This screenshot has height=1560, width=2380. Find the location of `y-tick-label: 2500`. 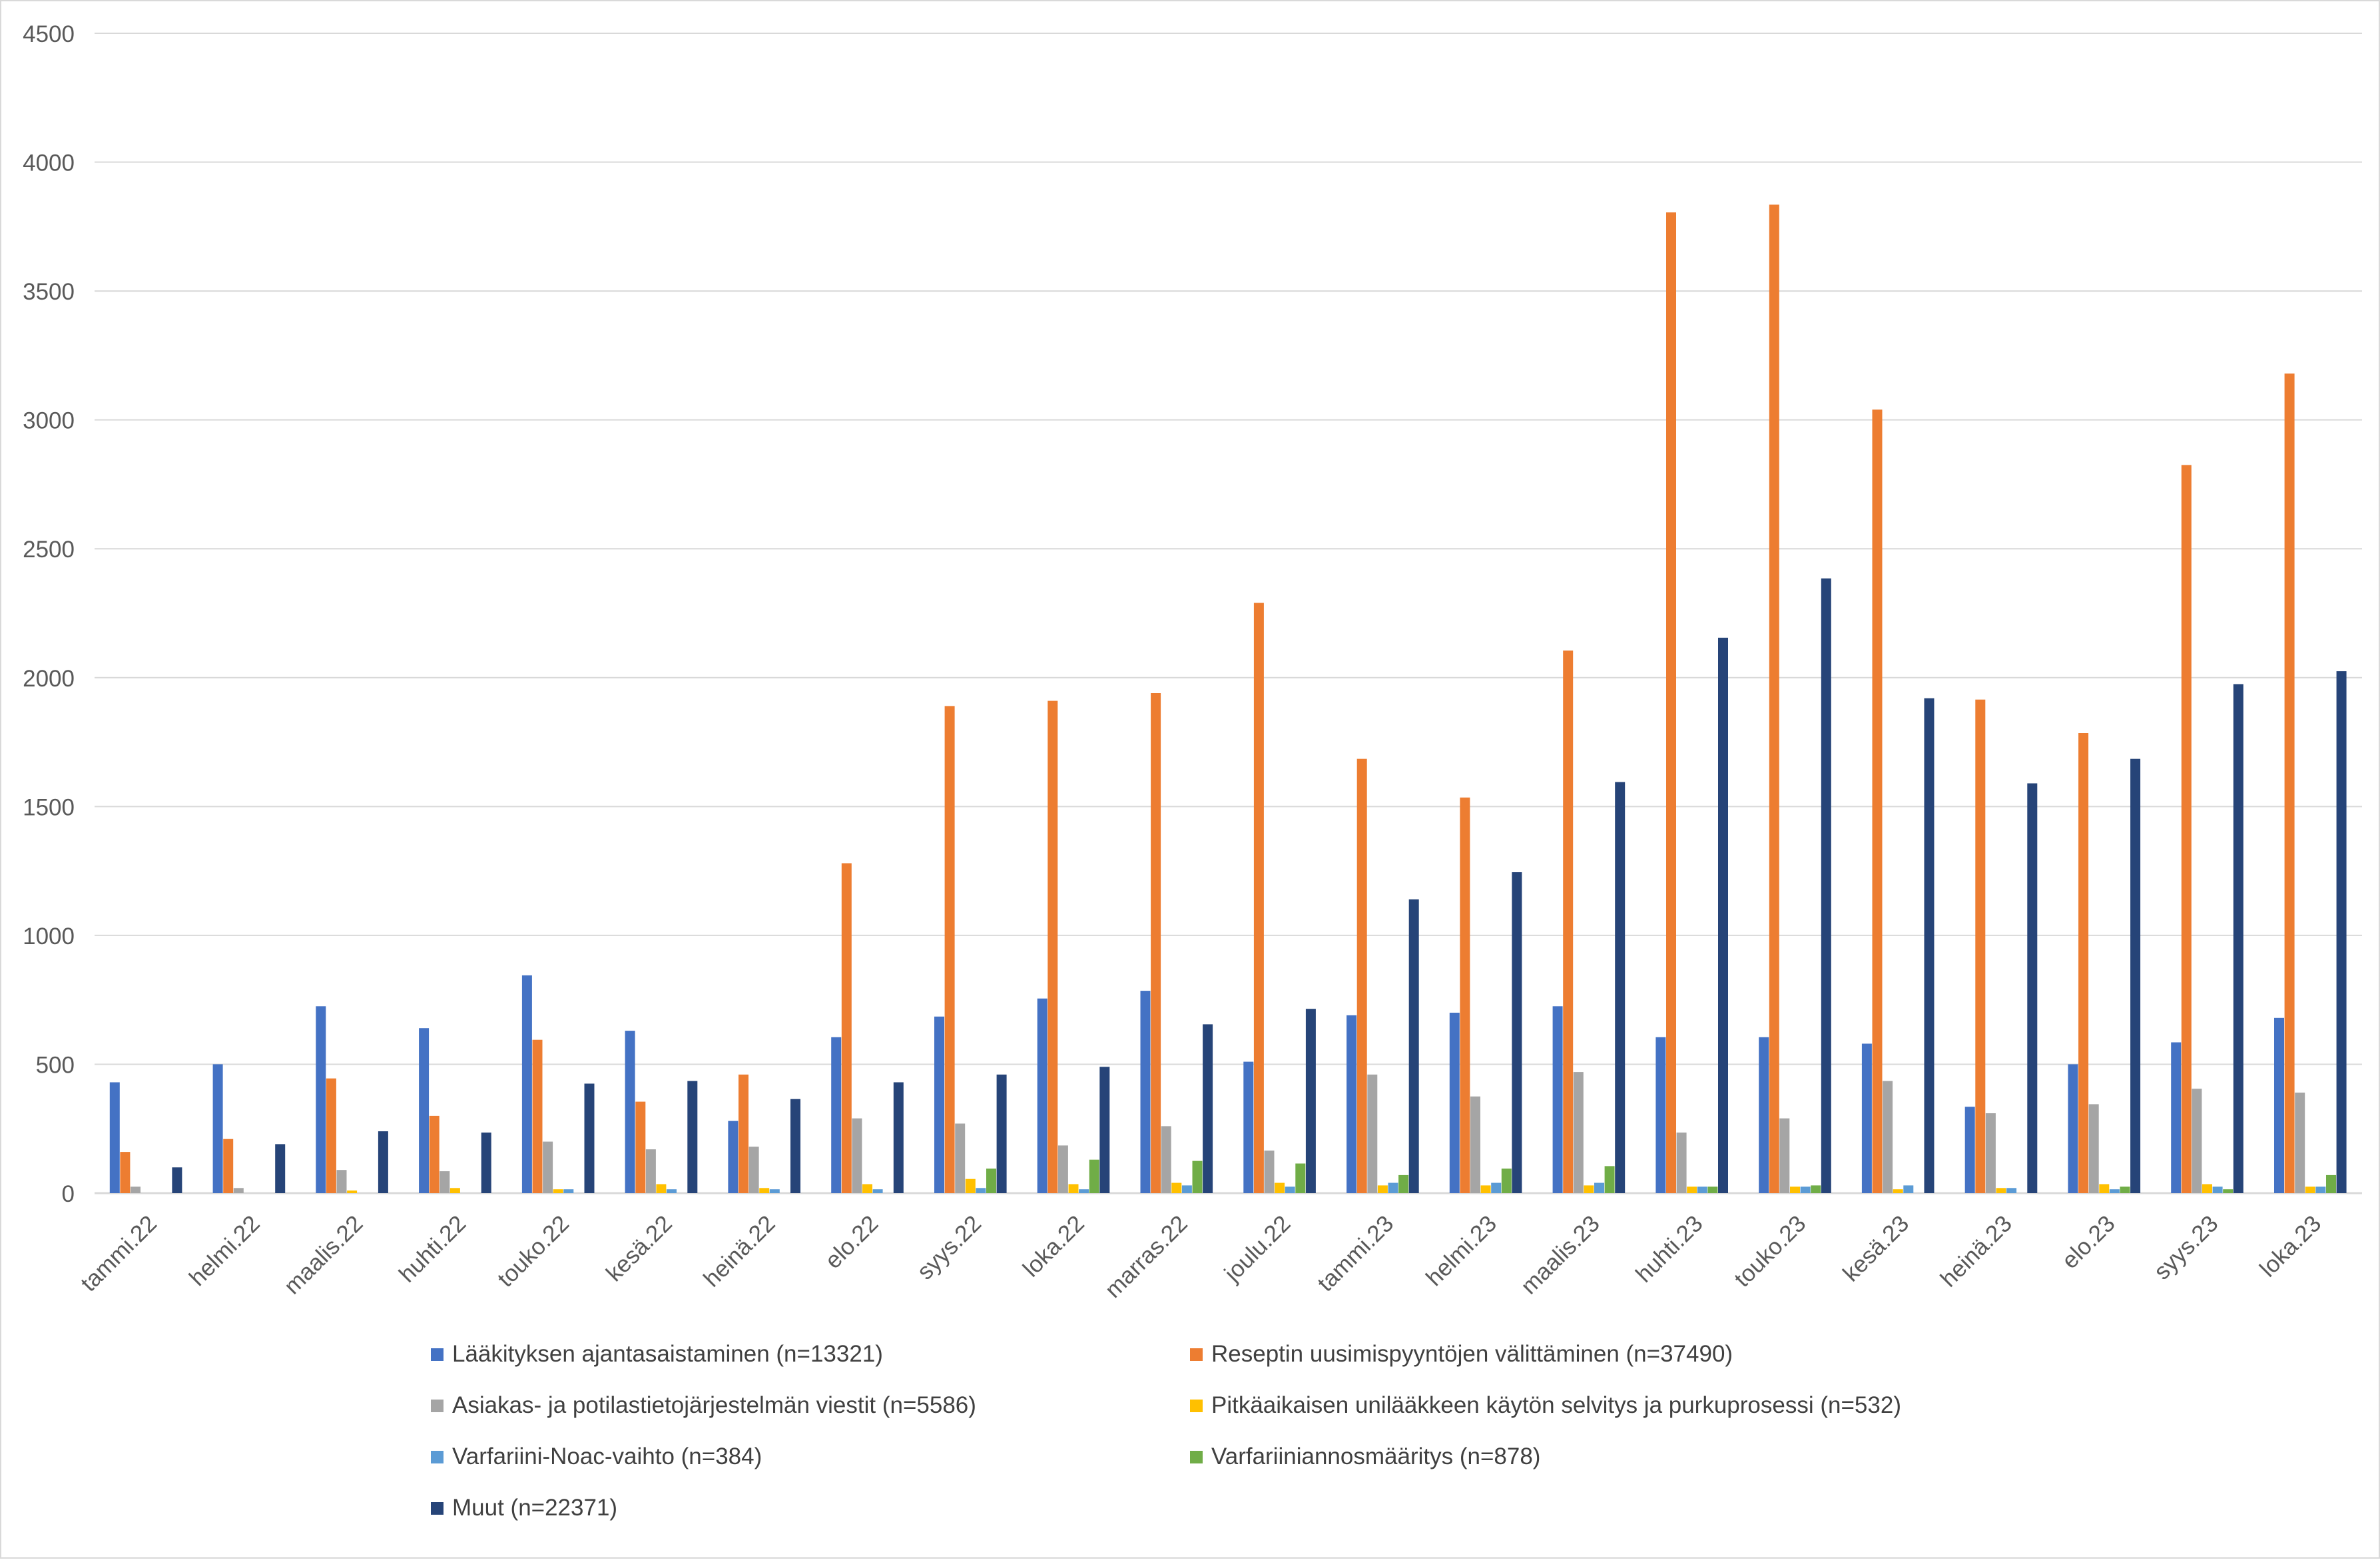

y-tick-label: 2500 is located at coordinates (49, 550).